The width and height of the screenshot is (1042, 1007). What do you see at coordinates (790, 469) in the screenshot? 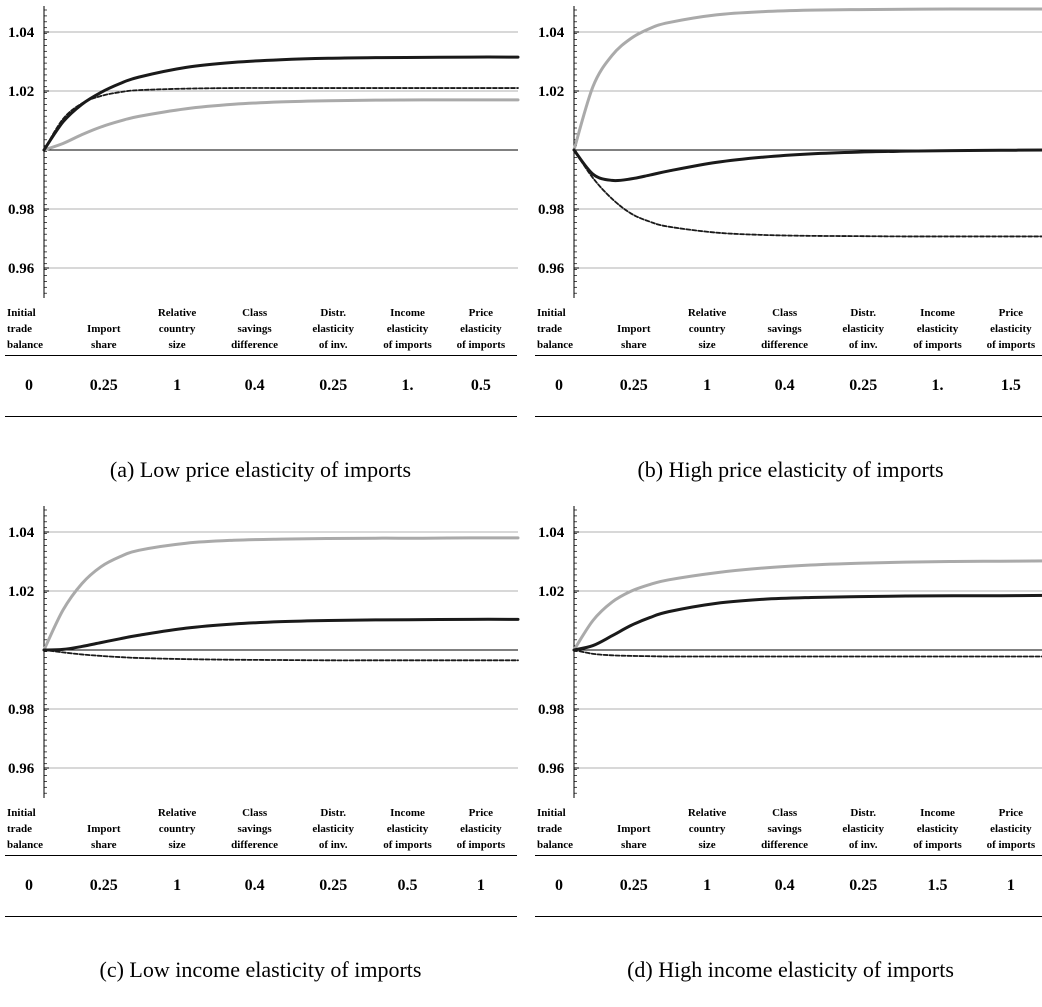
I see `panel-caption: (b) High price elasticity of imports` at bounding box center [790, 469].